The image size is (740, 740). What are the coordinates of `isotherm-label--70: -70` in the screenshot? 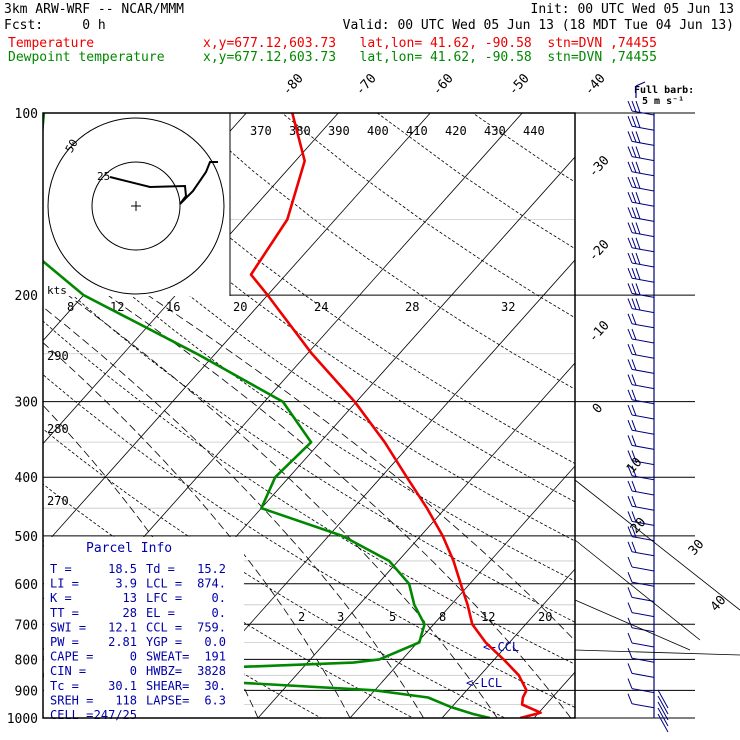 It's located at (366, 84).